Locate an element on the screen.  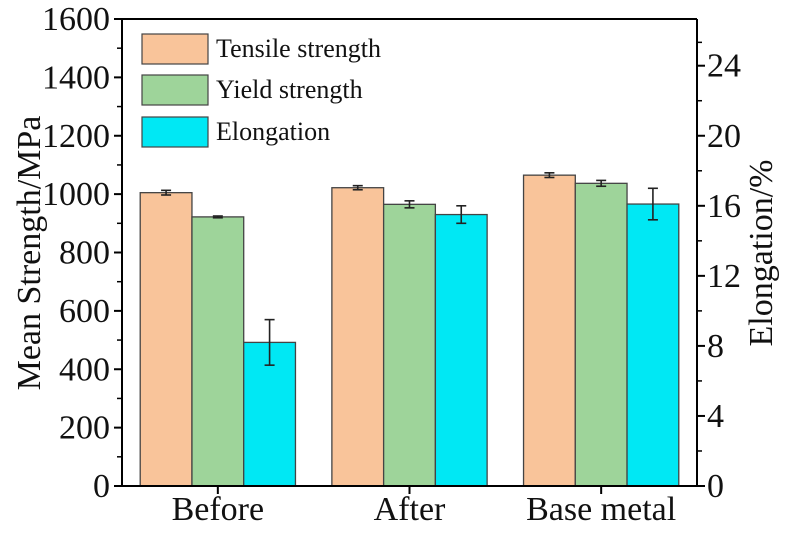
y2-tick-label-20: 20 is located at coordinates (724, 136).